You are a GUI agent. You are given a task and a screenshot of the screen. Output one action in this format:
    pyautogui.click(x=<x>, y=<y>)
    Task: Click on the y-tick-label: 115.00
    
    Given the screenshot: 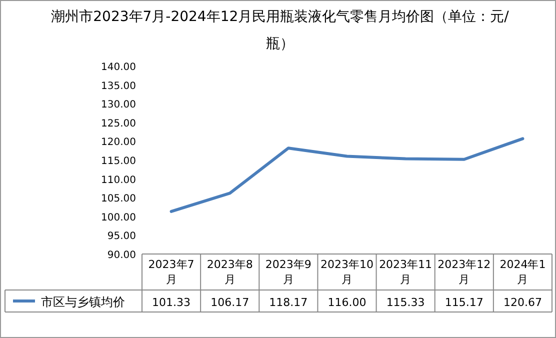 What is the action you would take?
    pyautogui.click(x=118, y=161)
    